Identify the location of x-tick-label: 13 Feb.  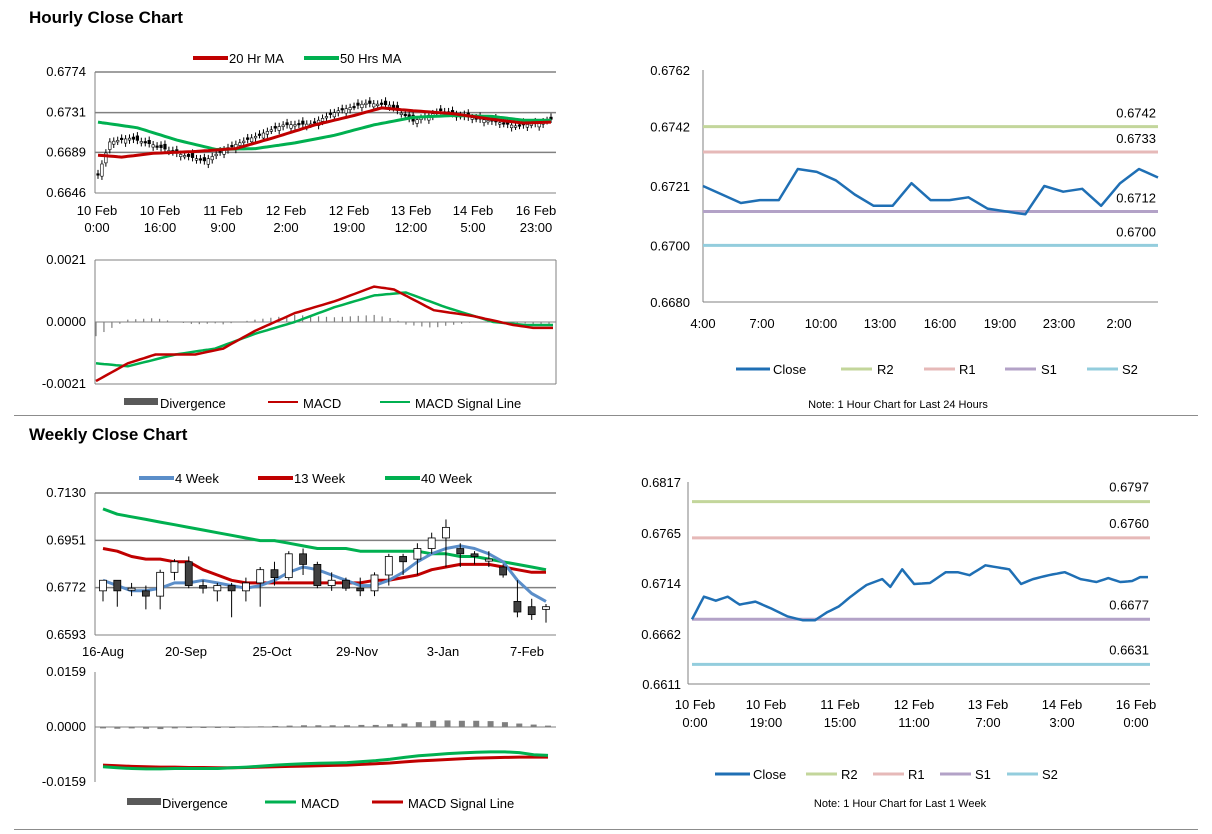
(411, 210).